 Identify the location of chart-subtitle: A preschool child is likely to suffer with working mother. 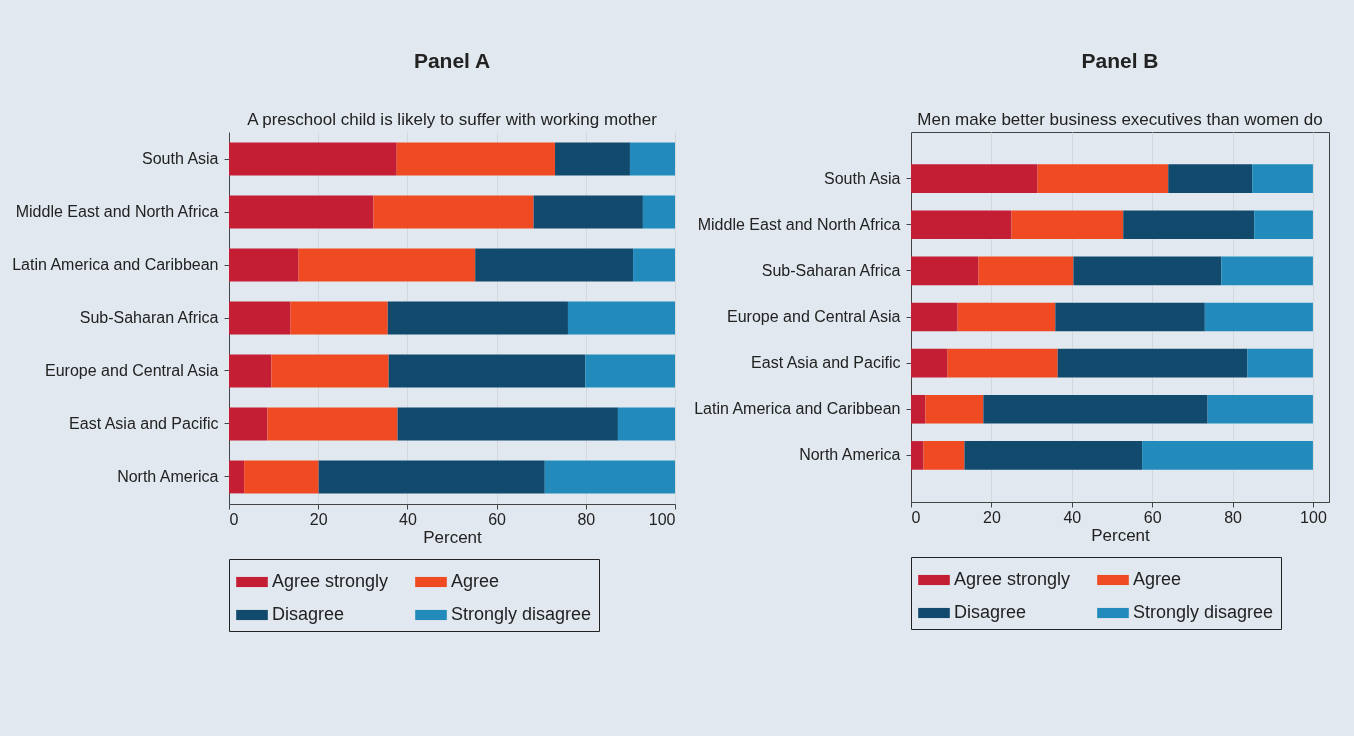
(452, 119).